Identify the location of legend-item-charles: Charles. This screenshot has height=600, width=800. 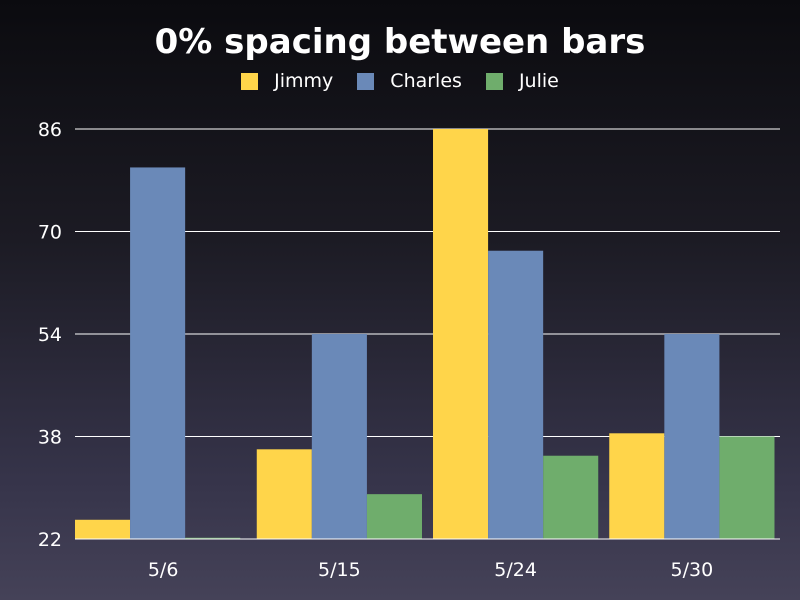
(409, 81).